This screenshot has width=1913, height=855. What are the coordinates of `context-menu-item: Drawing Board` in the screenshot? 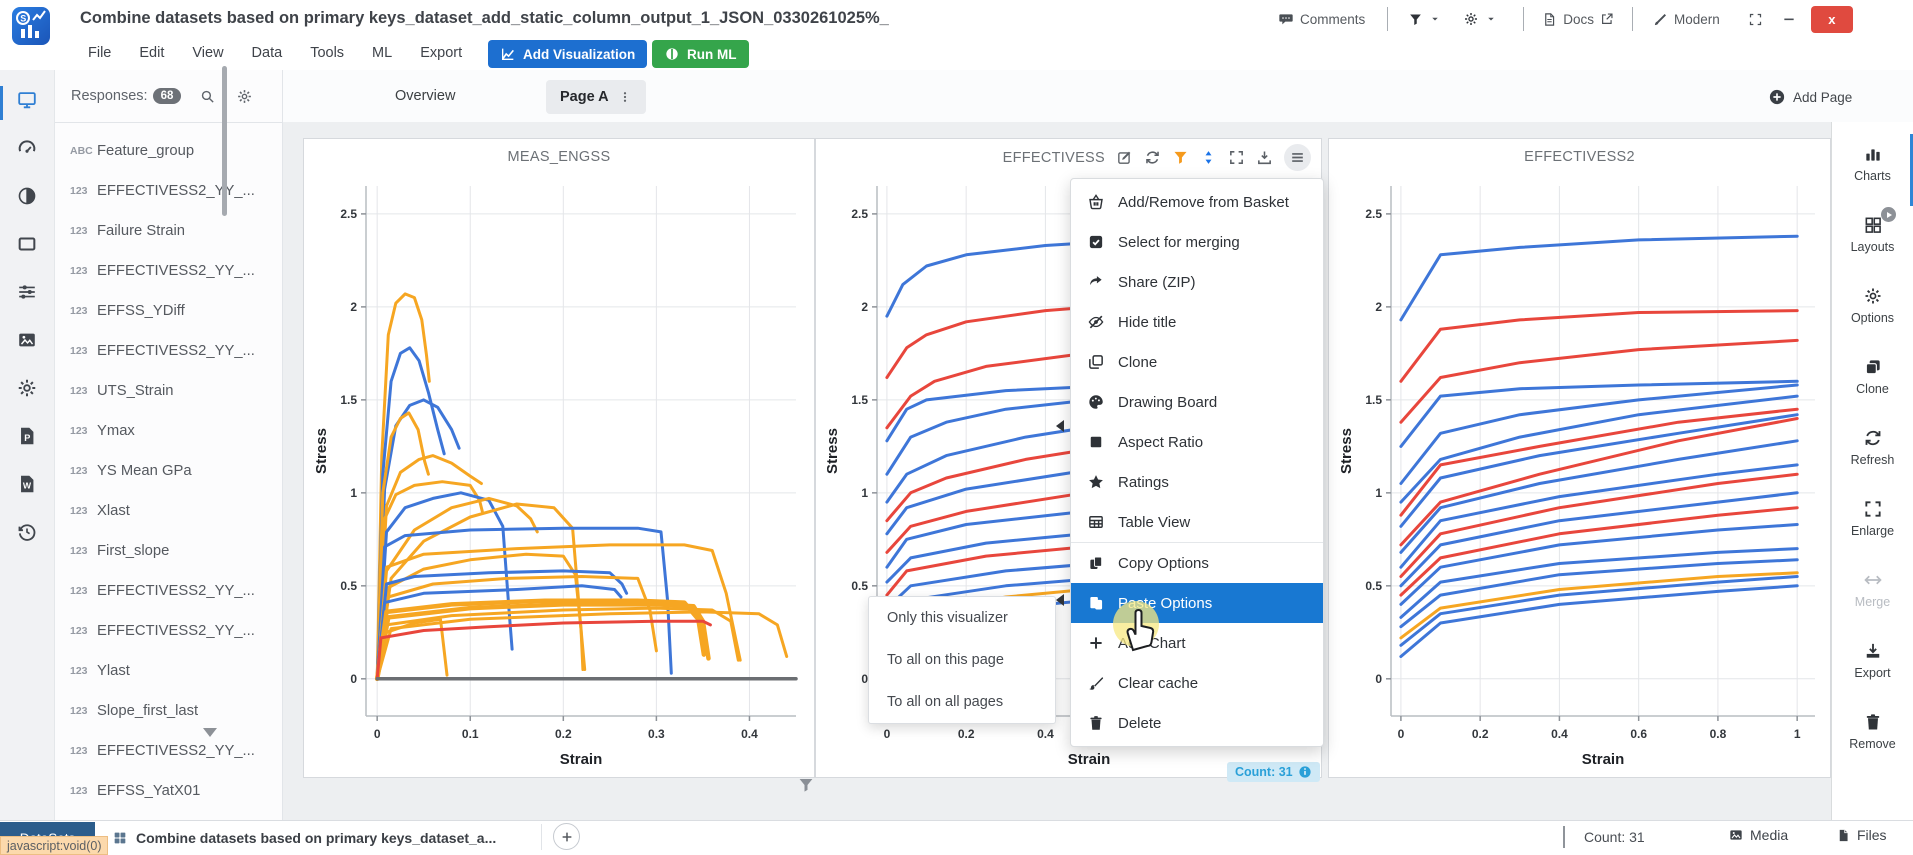 It's located at (1197, 402).